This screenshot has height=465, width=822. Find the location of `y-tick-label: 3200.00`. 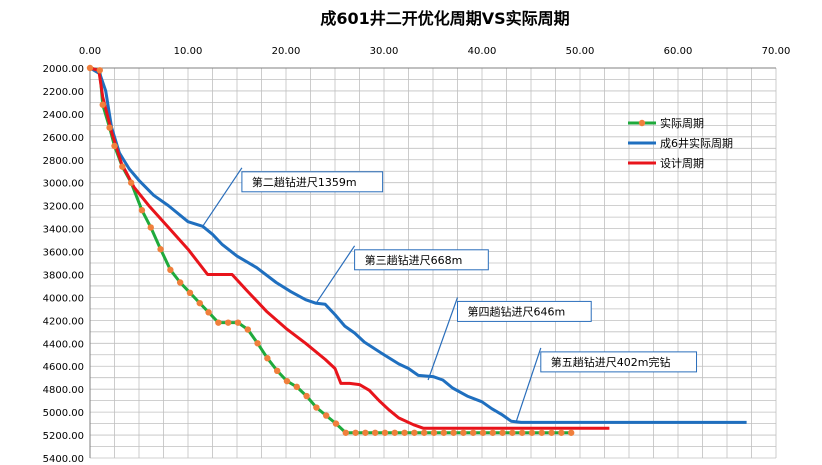

y-tick-label: 3200.00 is located at coordinates (63, 207).